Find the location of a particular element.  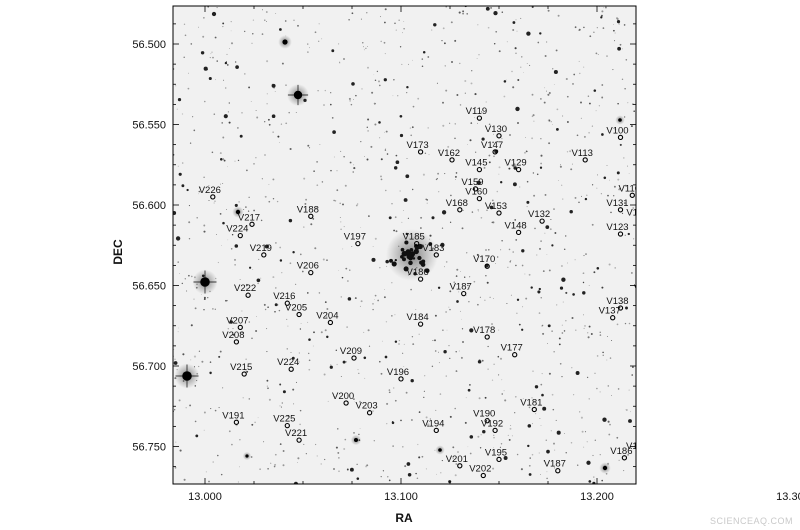

variable-star-label: V53 is located at coordinates (758, 156).